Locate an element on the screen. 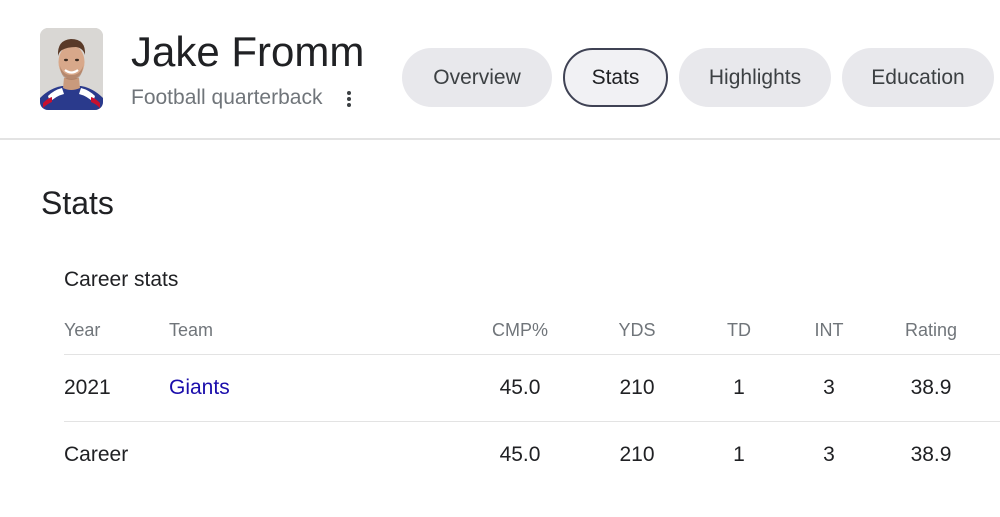 The width and height of the screenshot is (1000, 517). more-options-button is located at coordinates (349, 99).